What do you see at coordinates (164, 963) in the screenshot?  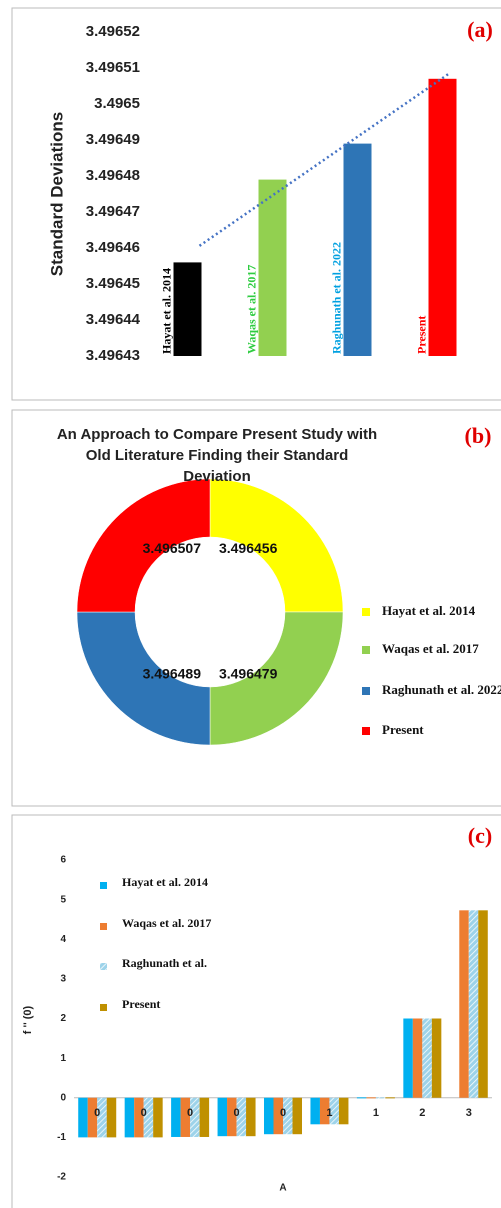 I see `legend-label: Raghunath et al.` at bounding box center [164, 963].